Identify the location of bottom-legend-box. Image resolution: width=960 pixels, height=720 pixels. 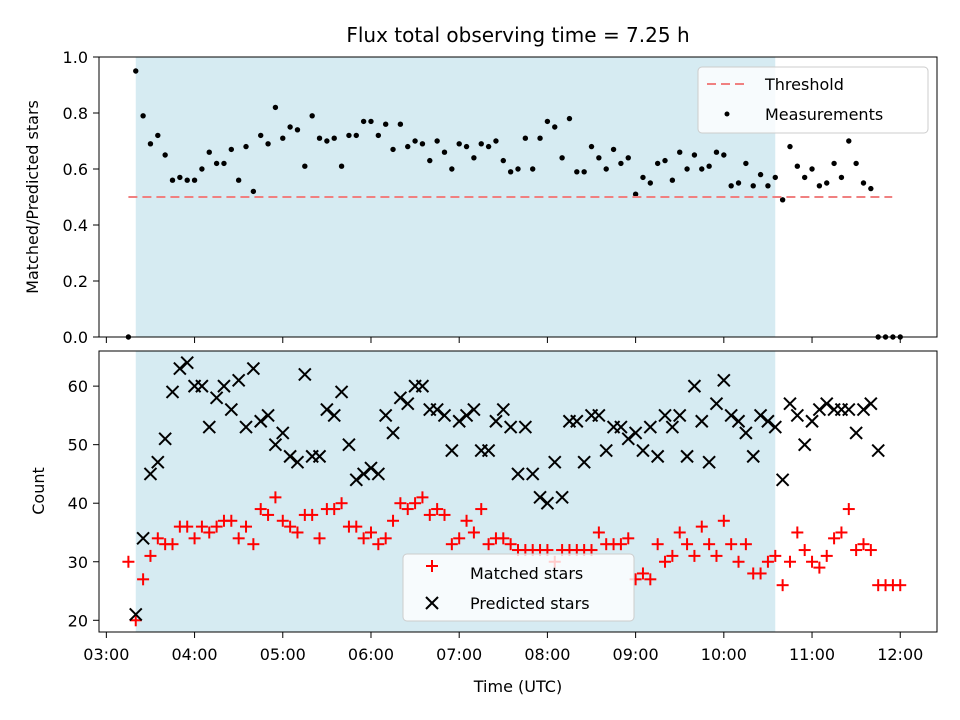
(518, 587).